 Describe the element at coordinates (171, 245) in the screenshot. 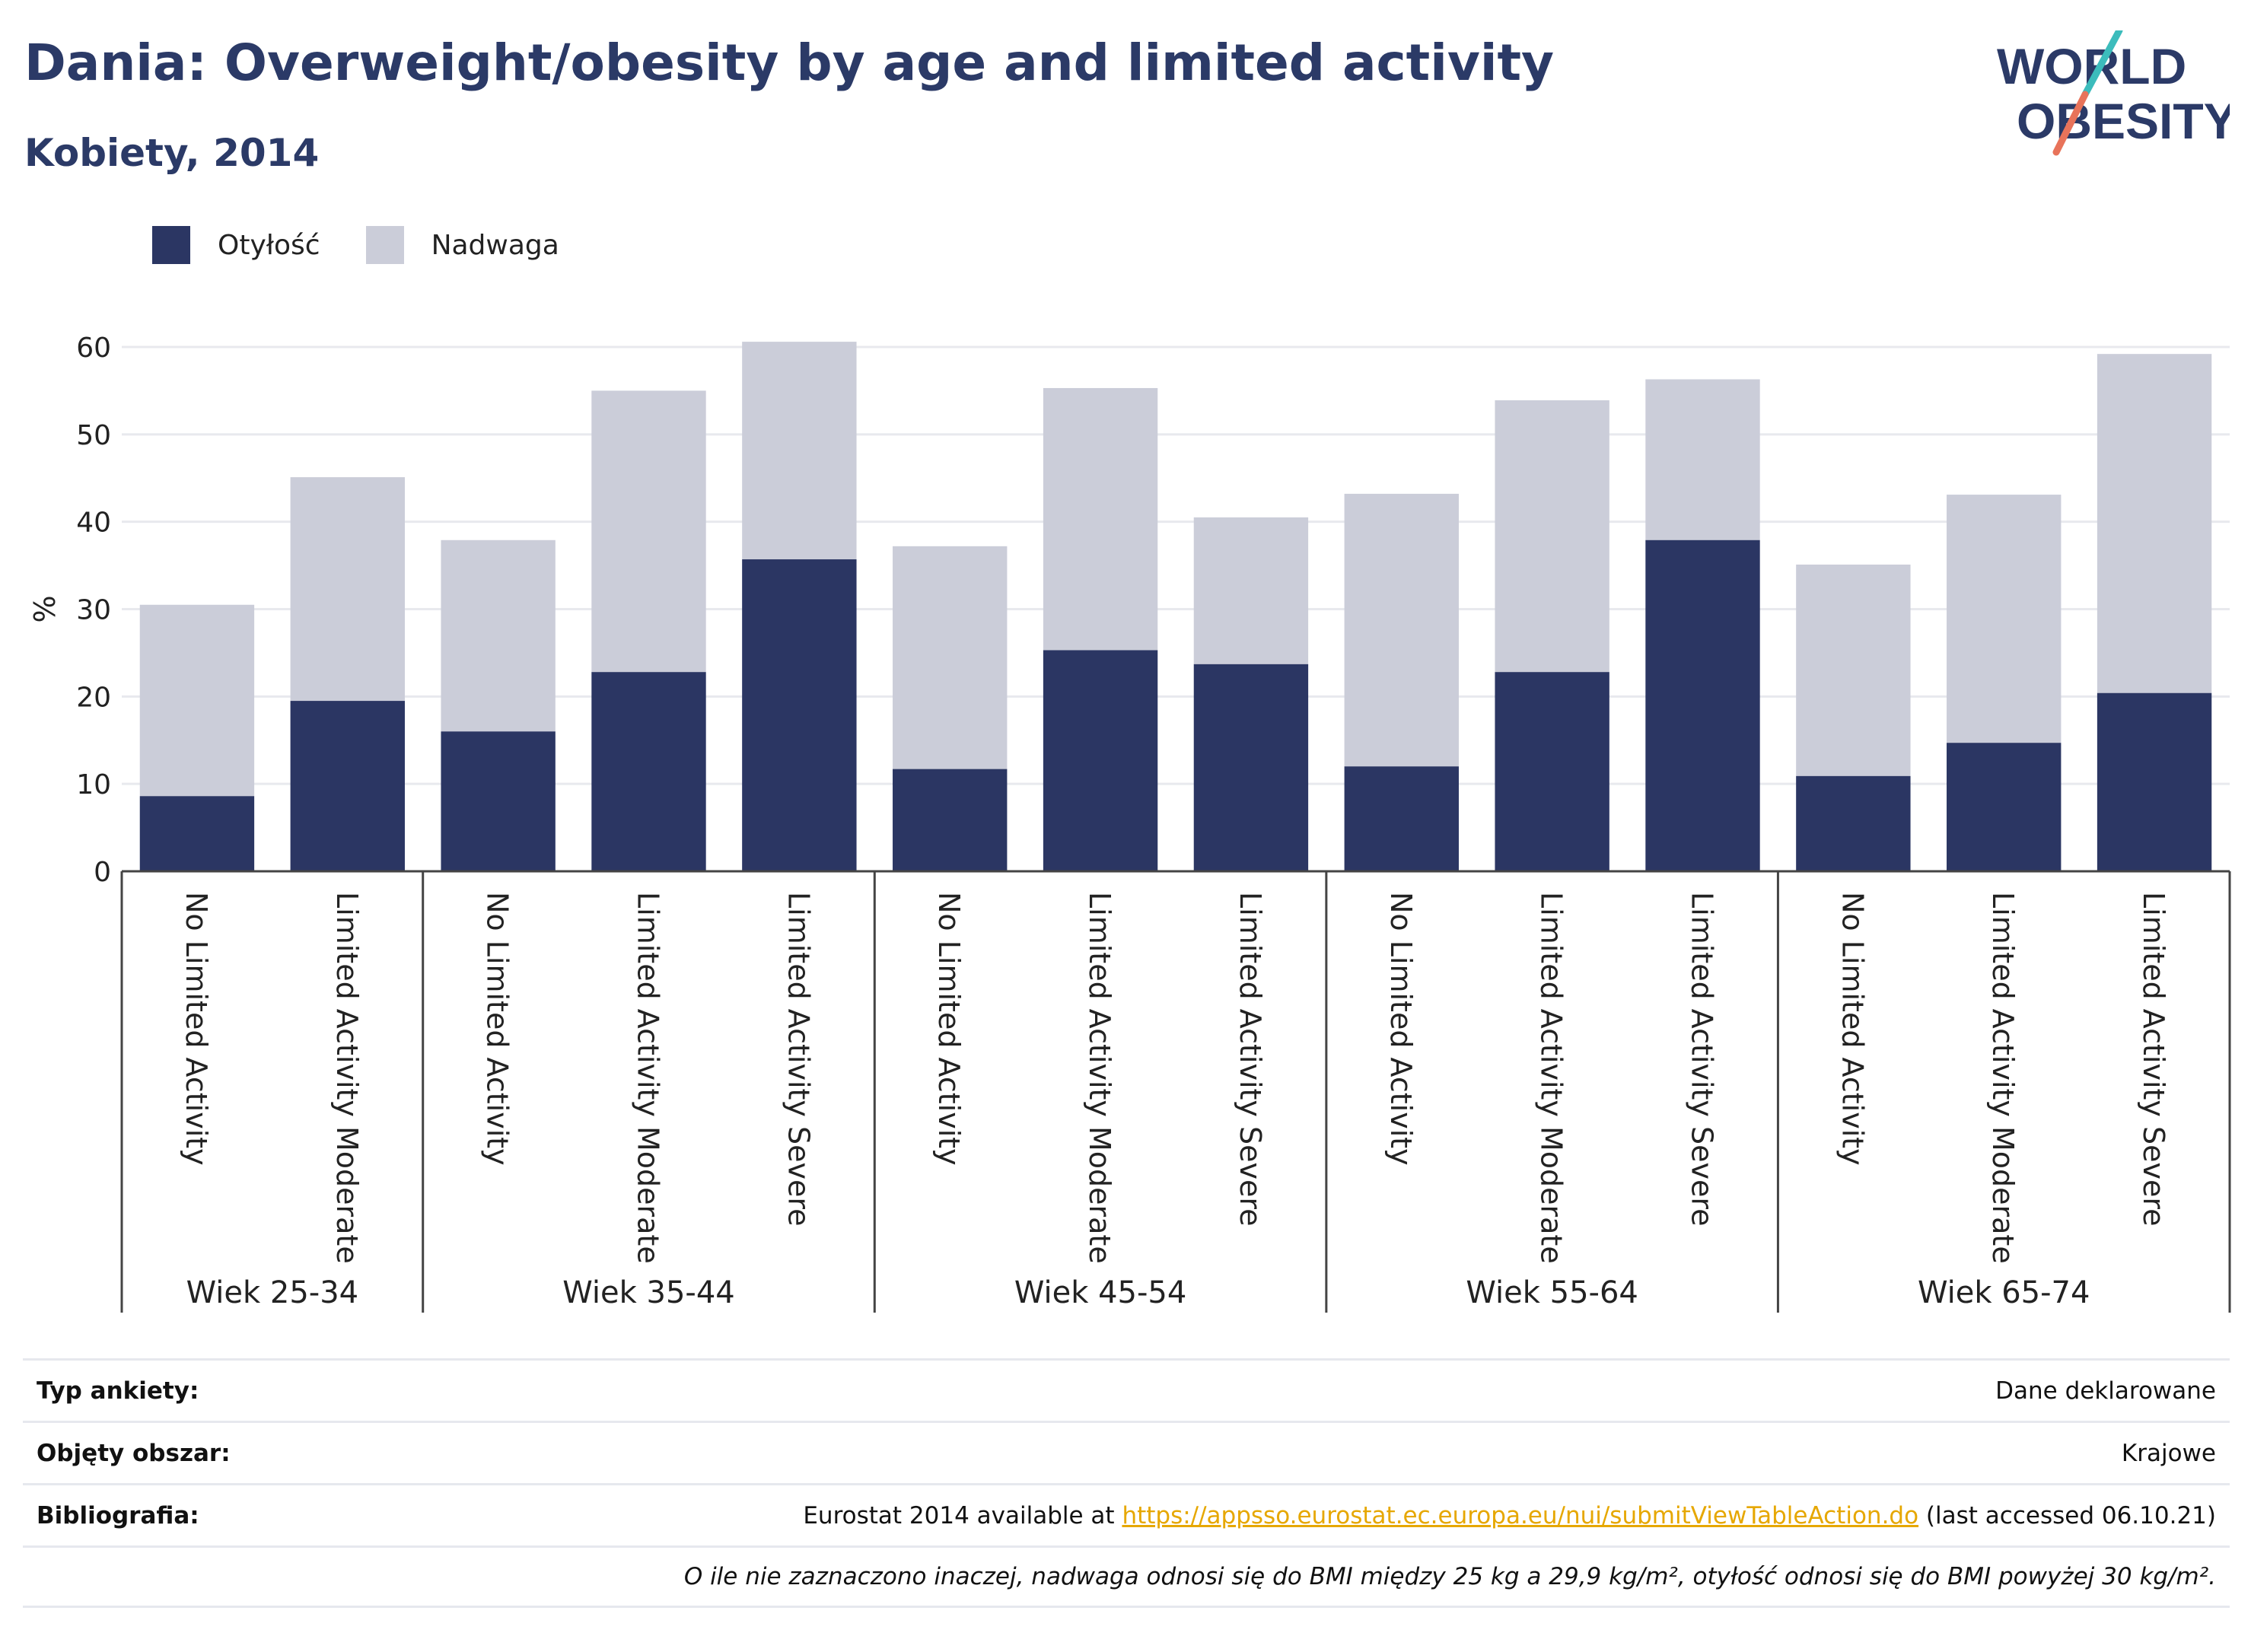

I see `legend-swatch-obesity` at that location.